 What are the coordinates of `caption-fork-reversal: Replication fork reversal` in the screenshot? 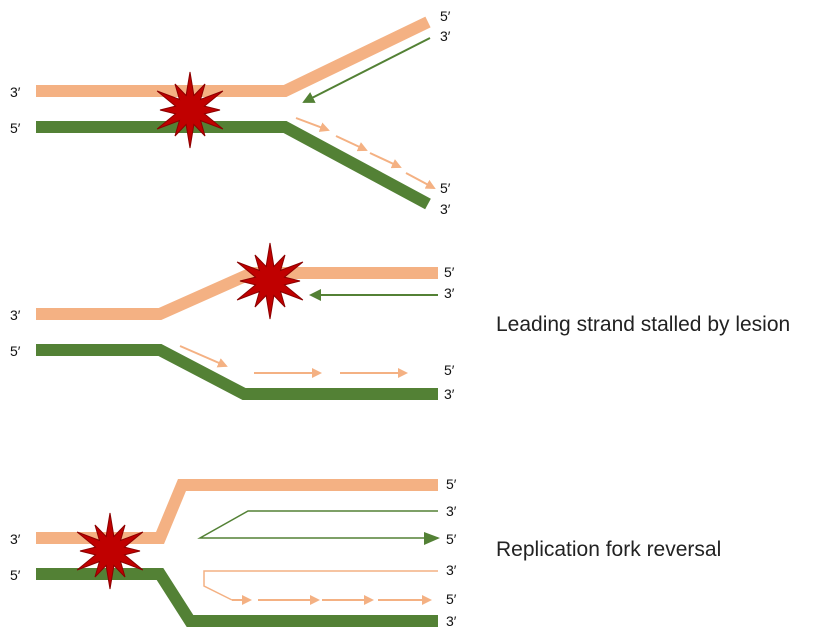 It's located at (609, 549).